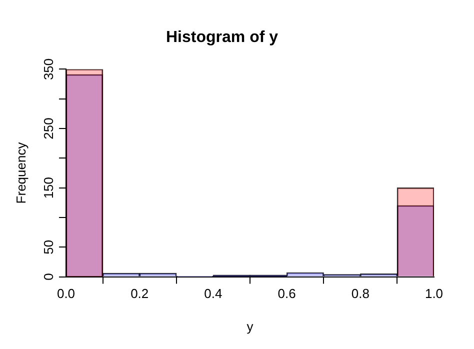 Image resolution: width=474 pixels, height=349 pixels. I want to click on x-axis-title: y, so click(250, 326).